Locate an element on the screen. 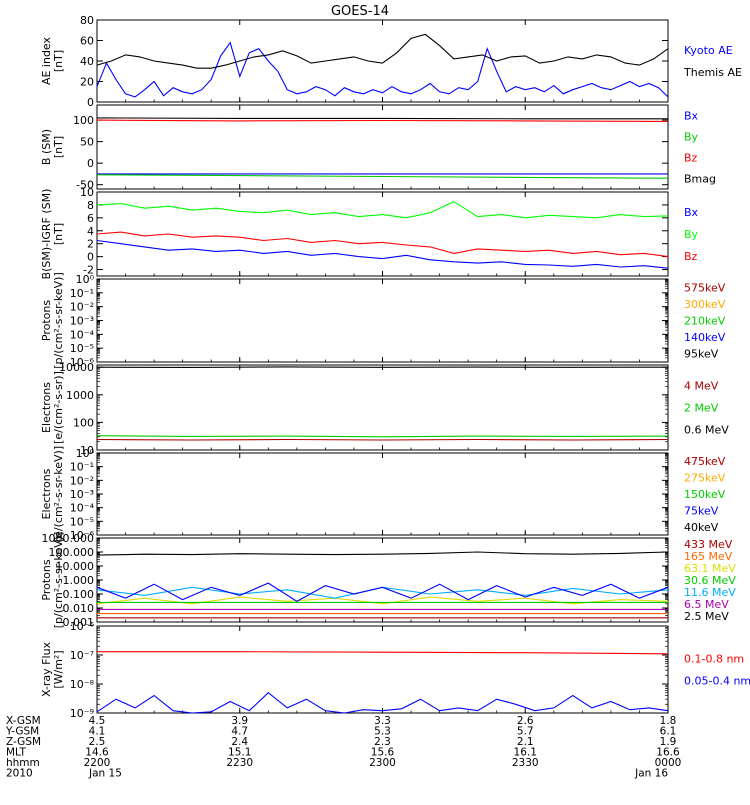  legend-entry: 2 MeV is located at coordinates (701, 408).